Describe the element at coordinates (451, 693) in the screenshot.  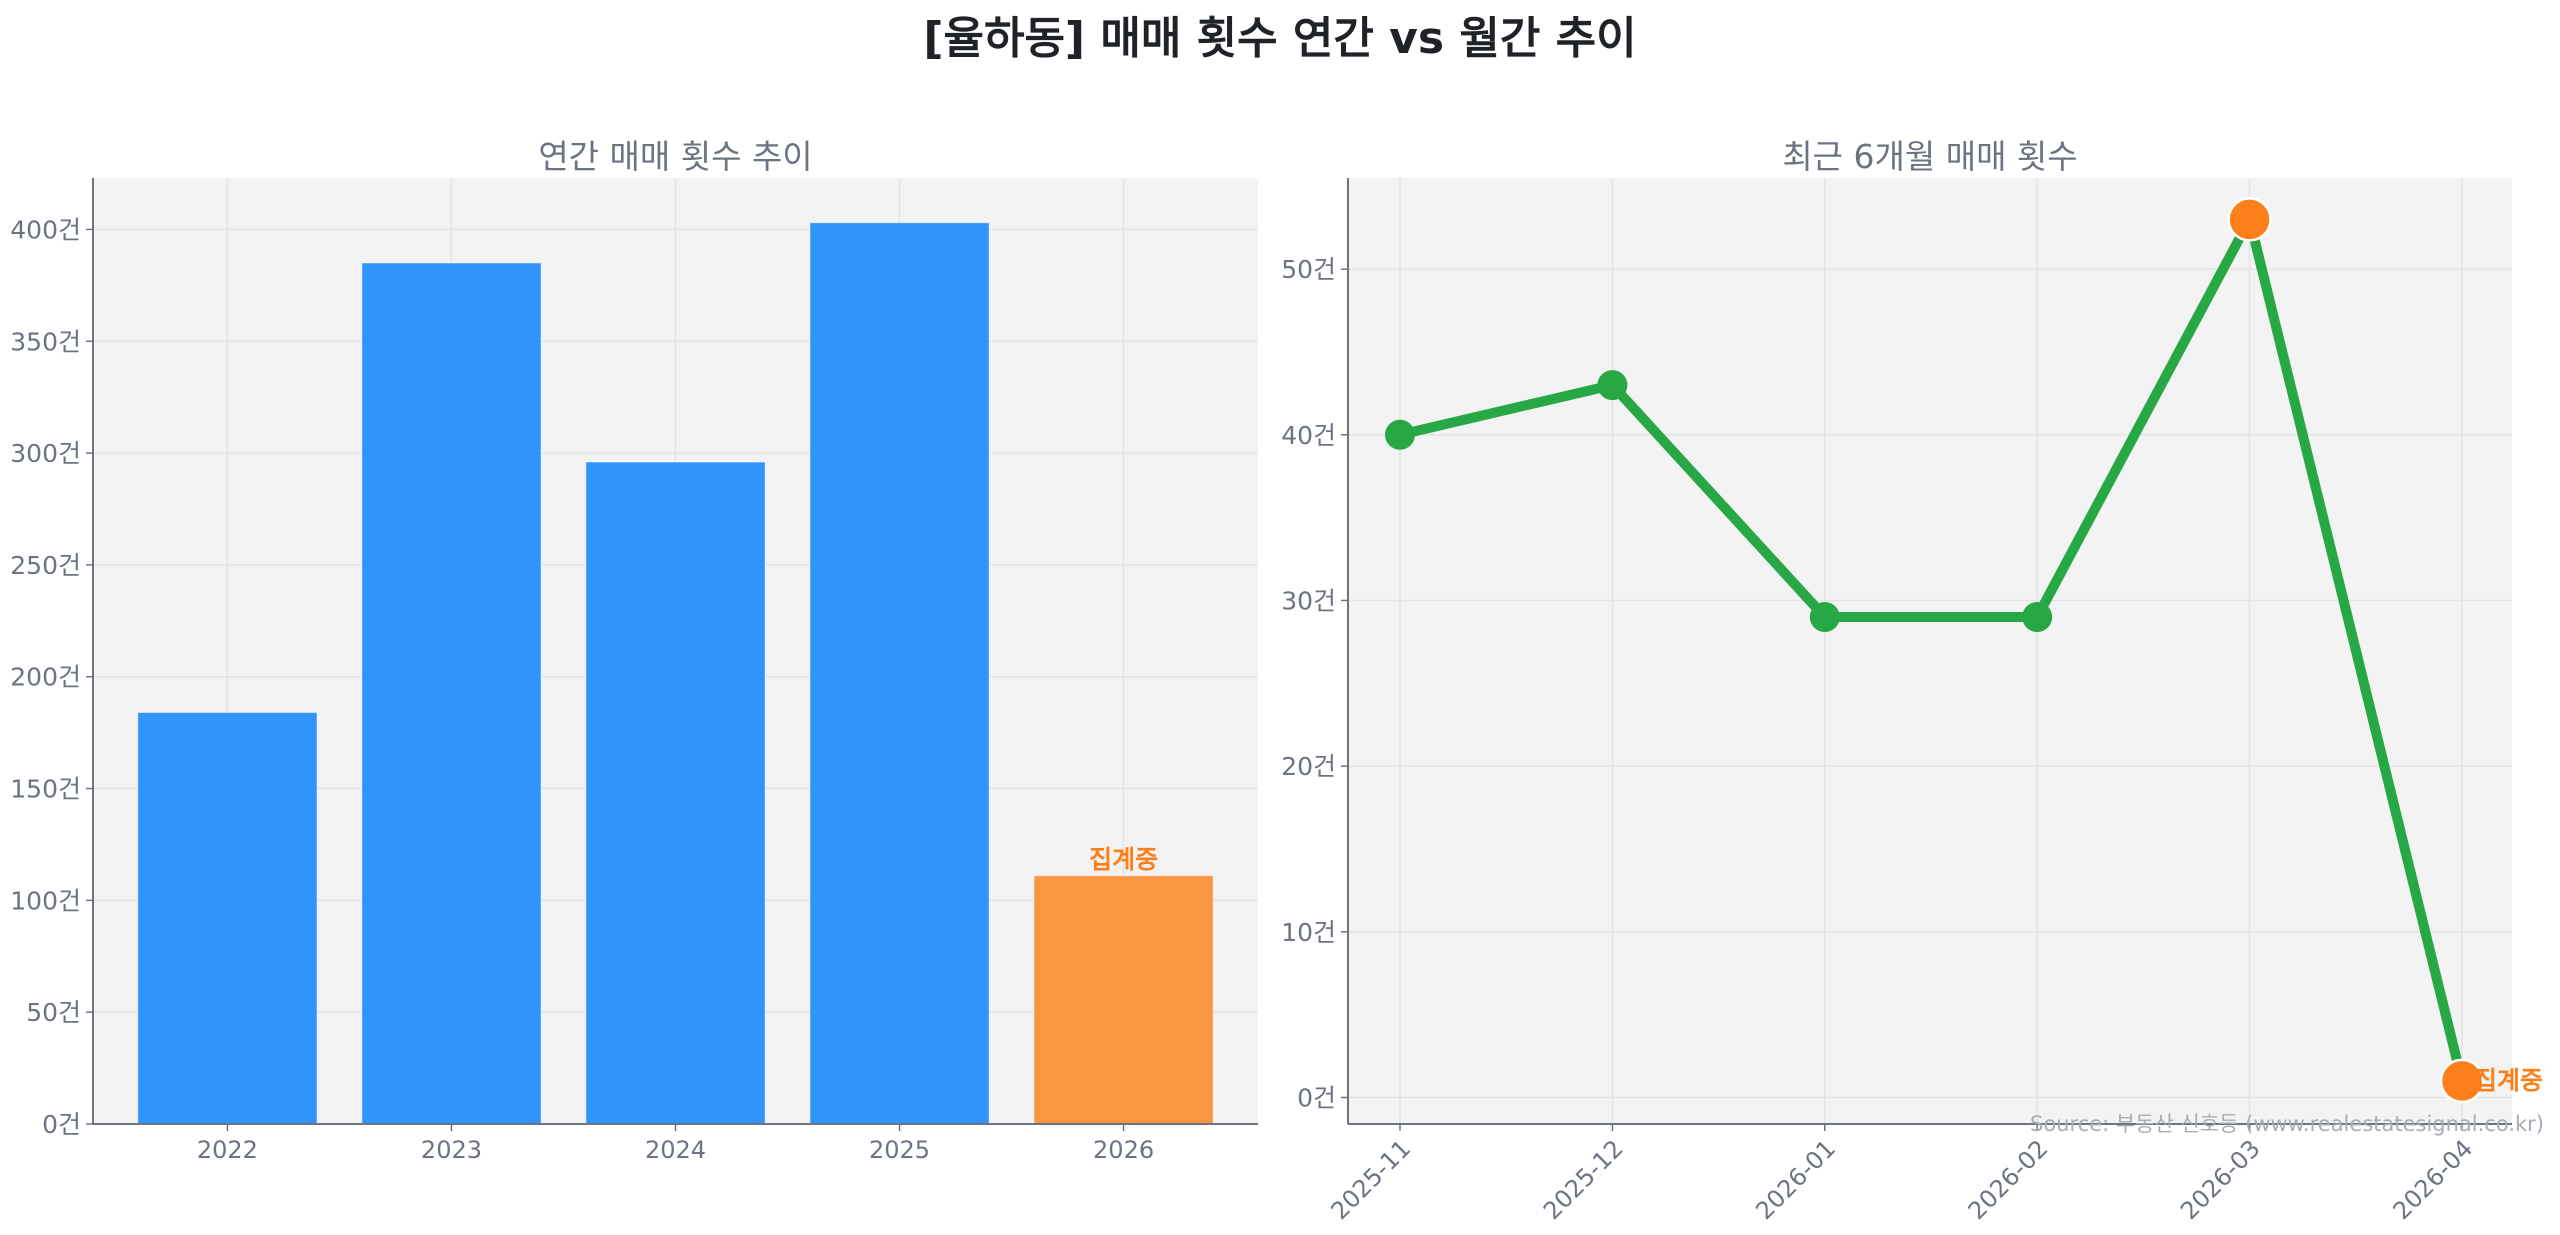
I see `bar-2023` at that location.